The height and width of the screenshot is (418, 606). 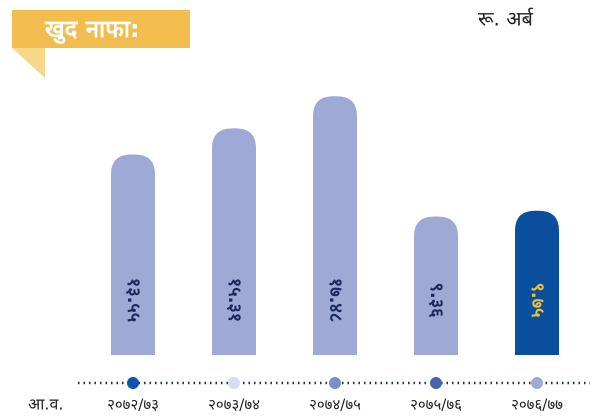 I want to click on x-axis-label: आ.व., so click(x=45, y=404).